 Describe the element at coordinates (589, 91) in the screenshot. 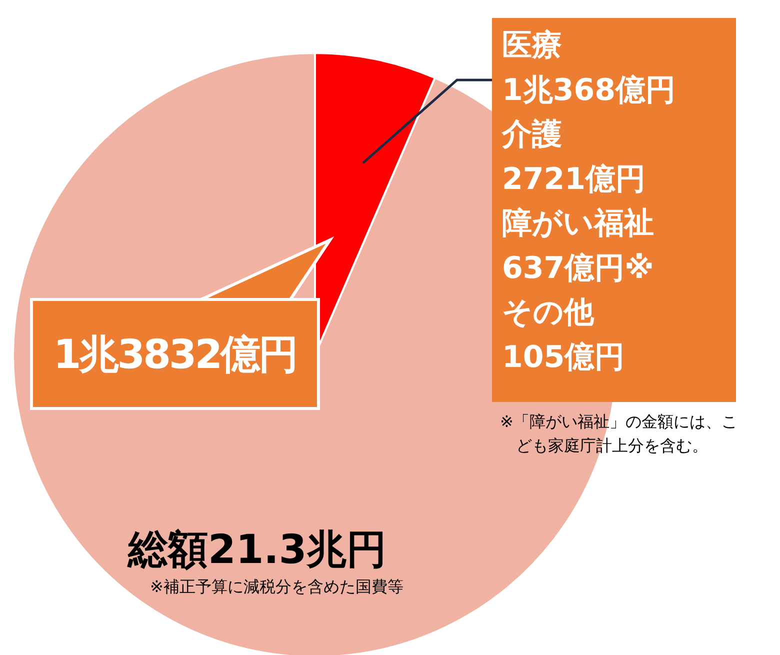

I see `text: 1兆368億円` at that location.